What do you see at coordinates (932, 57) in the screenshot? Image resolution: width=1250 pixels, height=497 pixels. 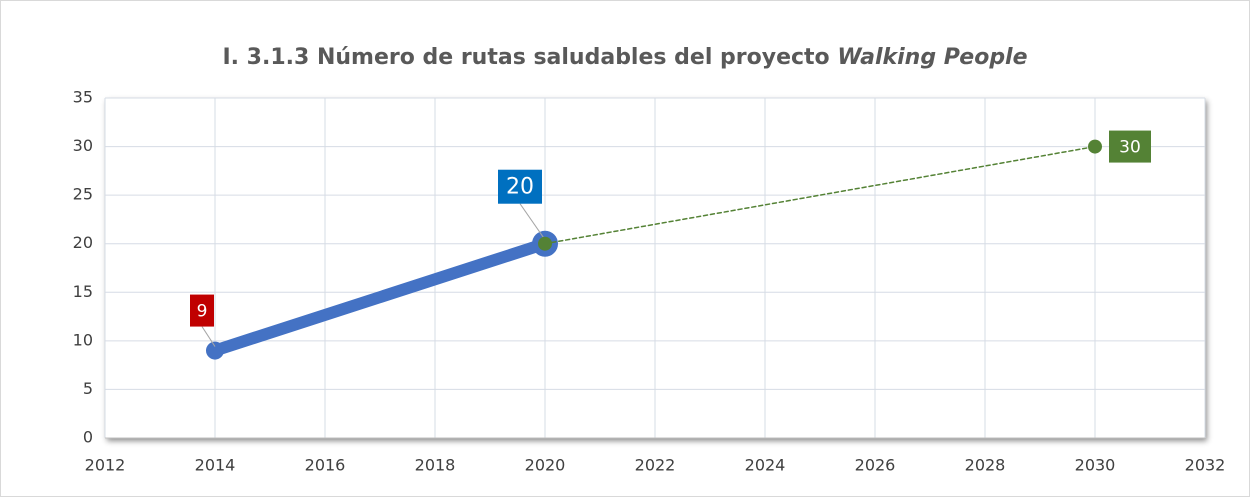 I see `title-italic: Walking People` at bounding box center [932, 57].